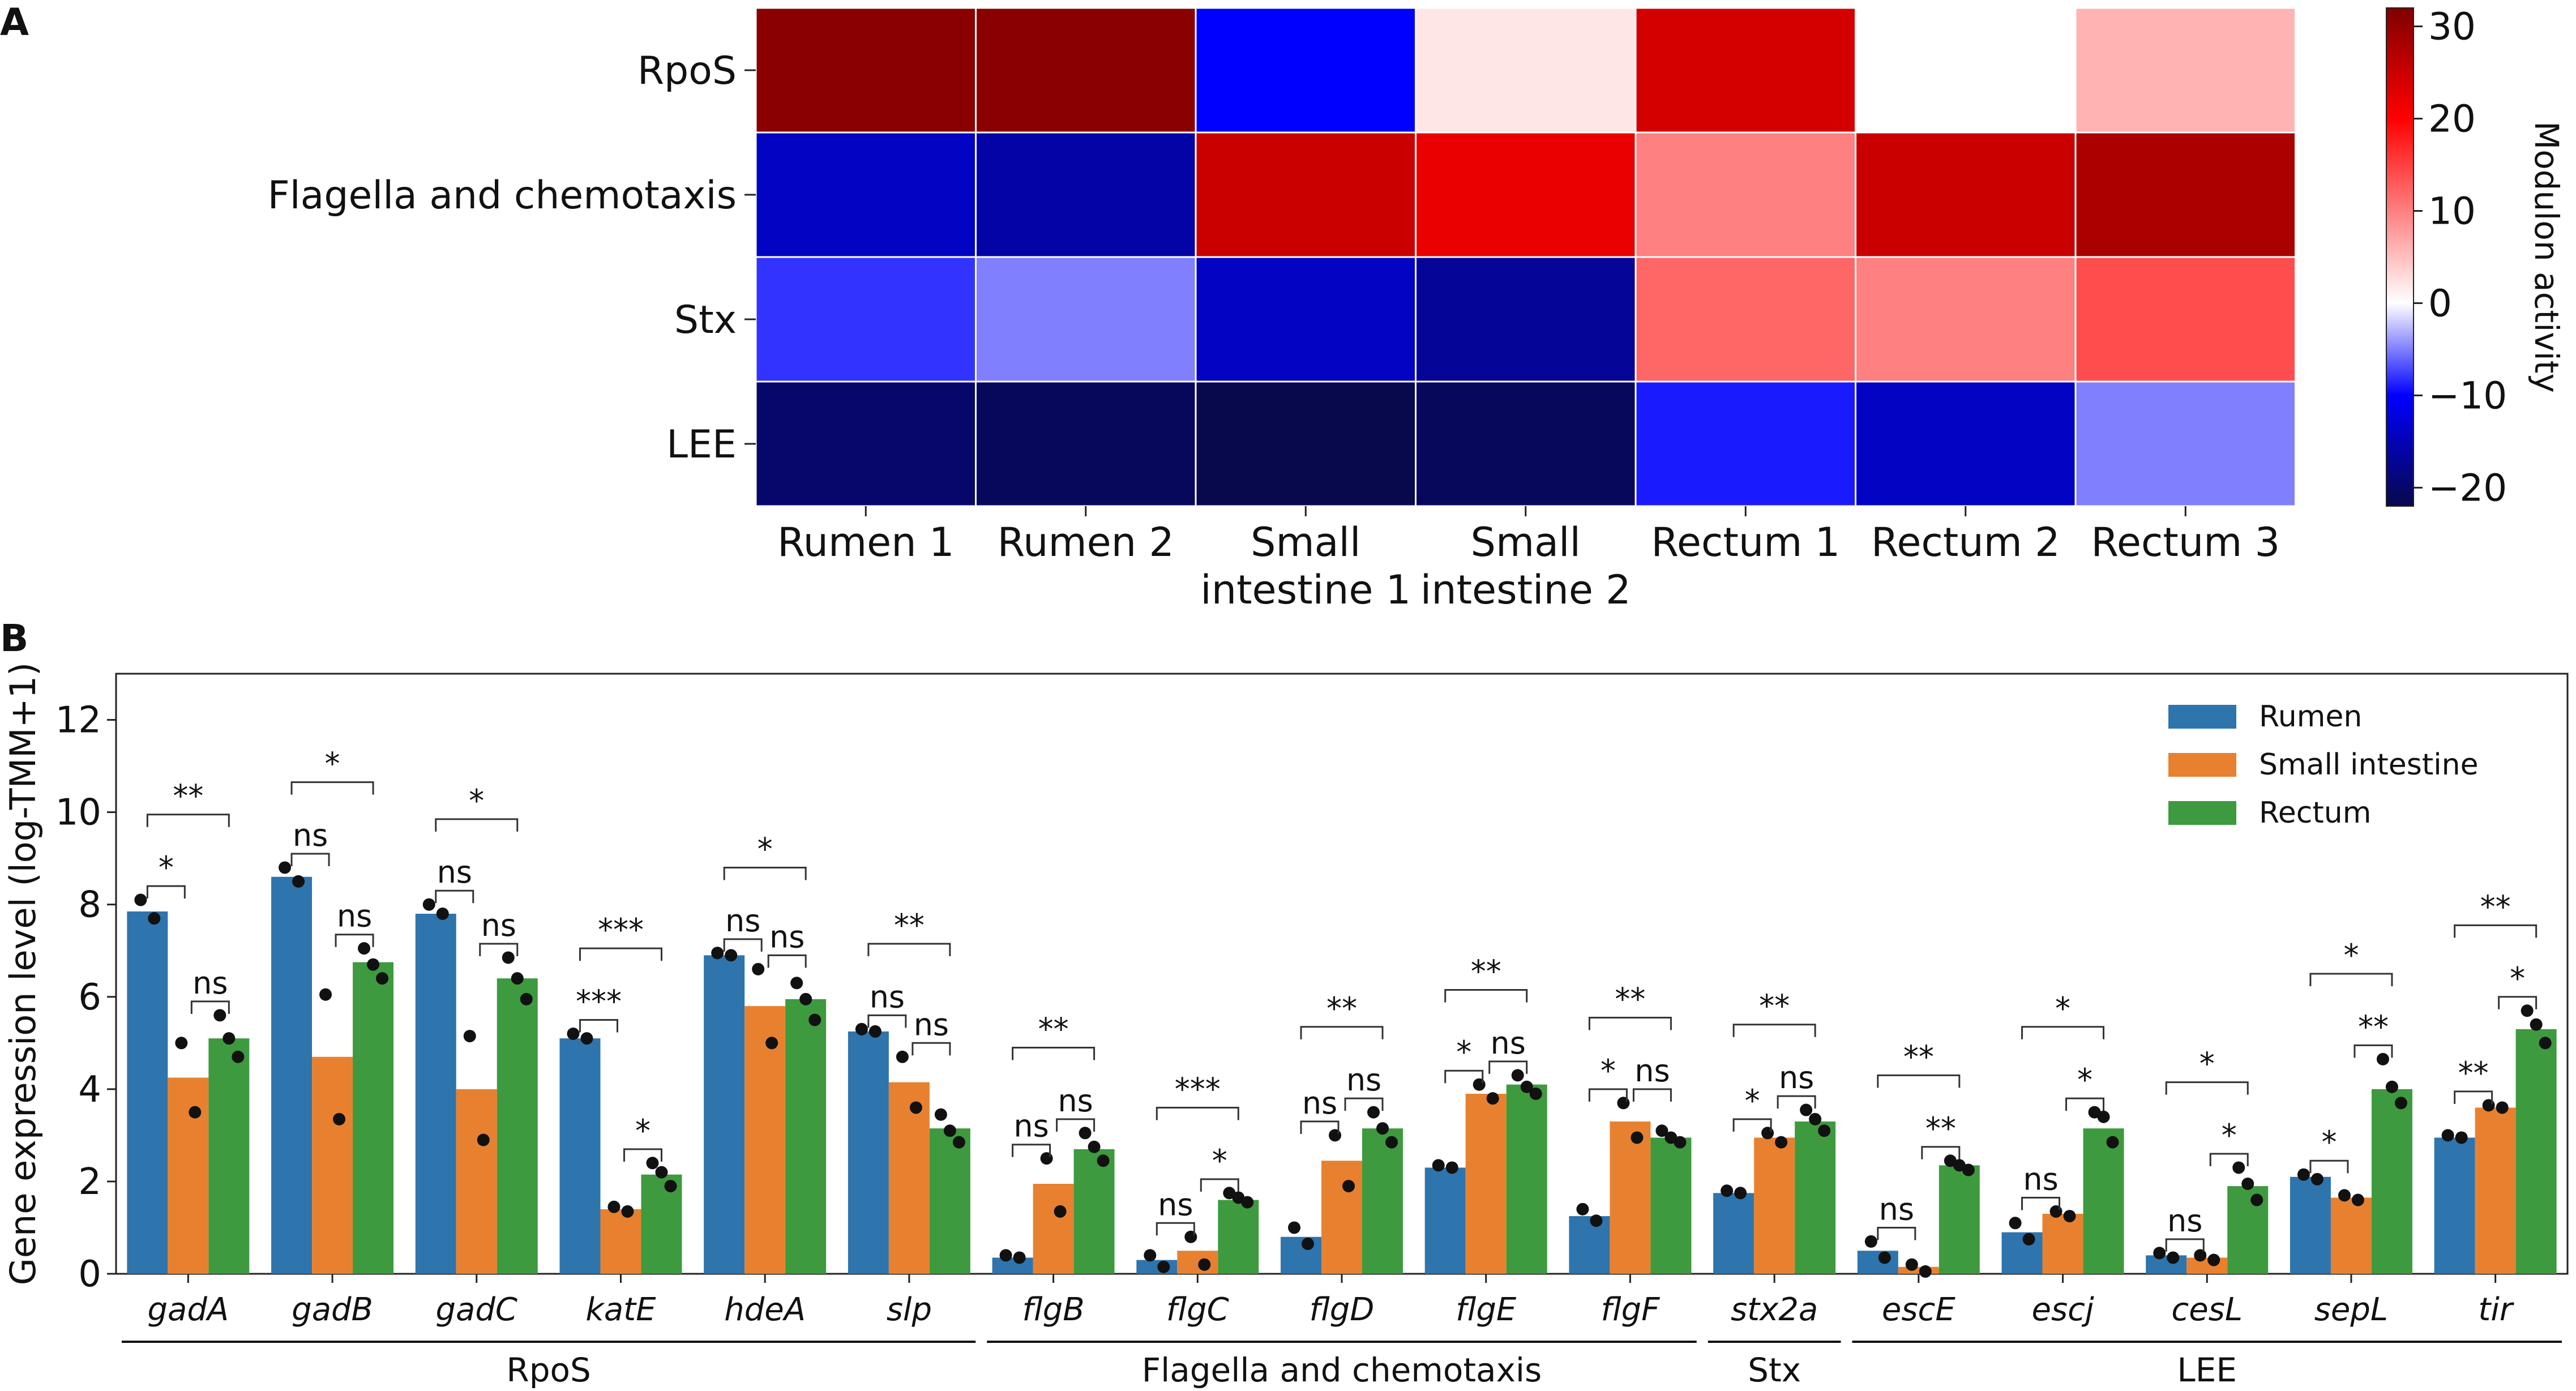 The image size is (2576, 1391). Describe the element at coordinates (1053, 1310) in the screenshot. I see `gene-label-flgB: flgB` at that location.